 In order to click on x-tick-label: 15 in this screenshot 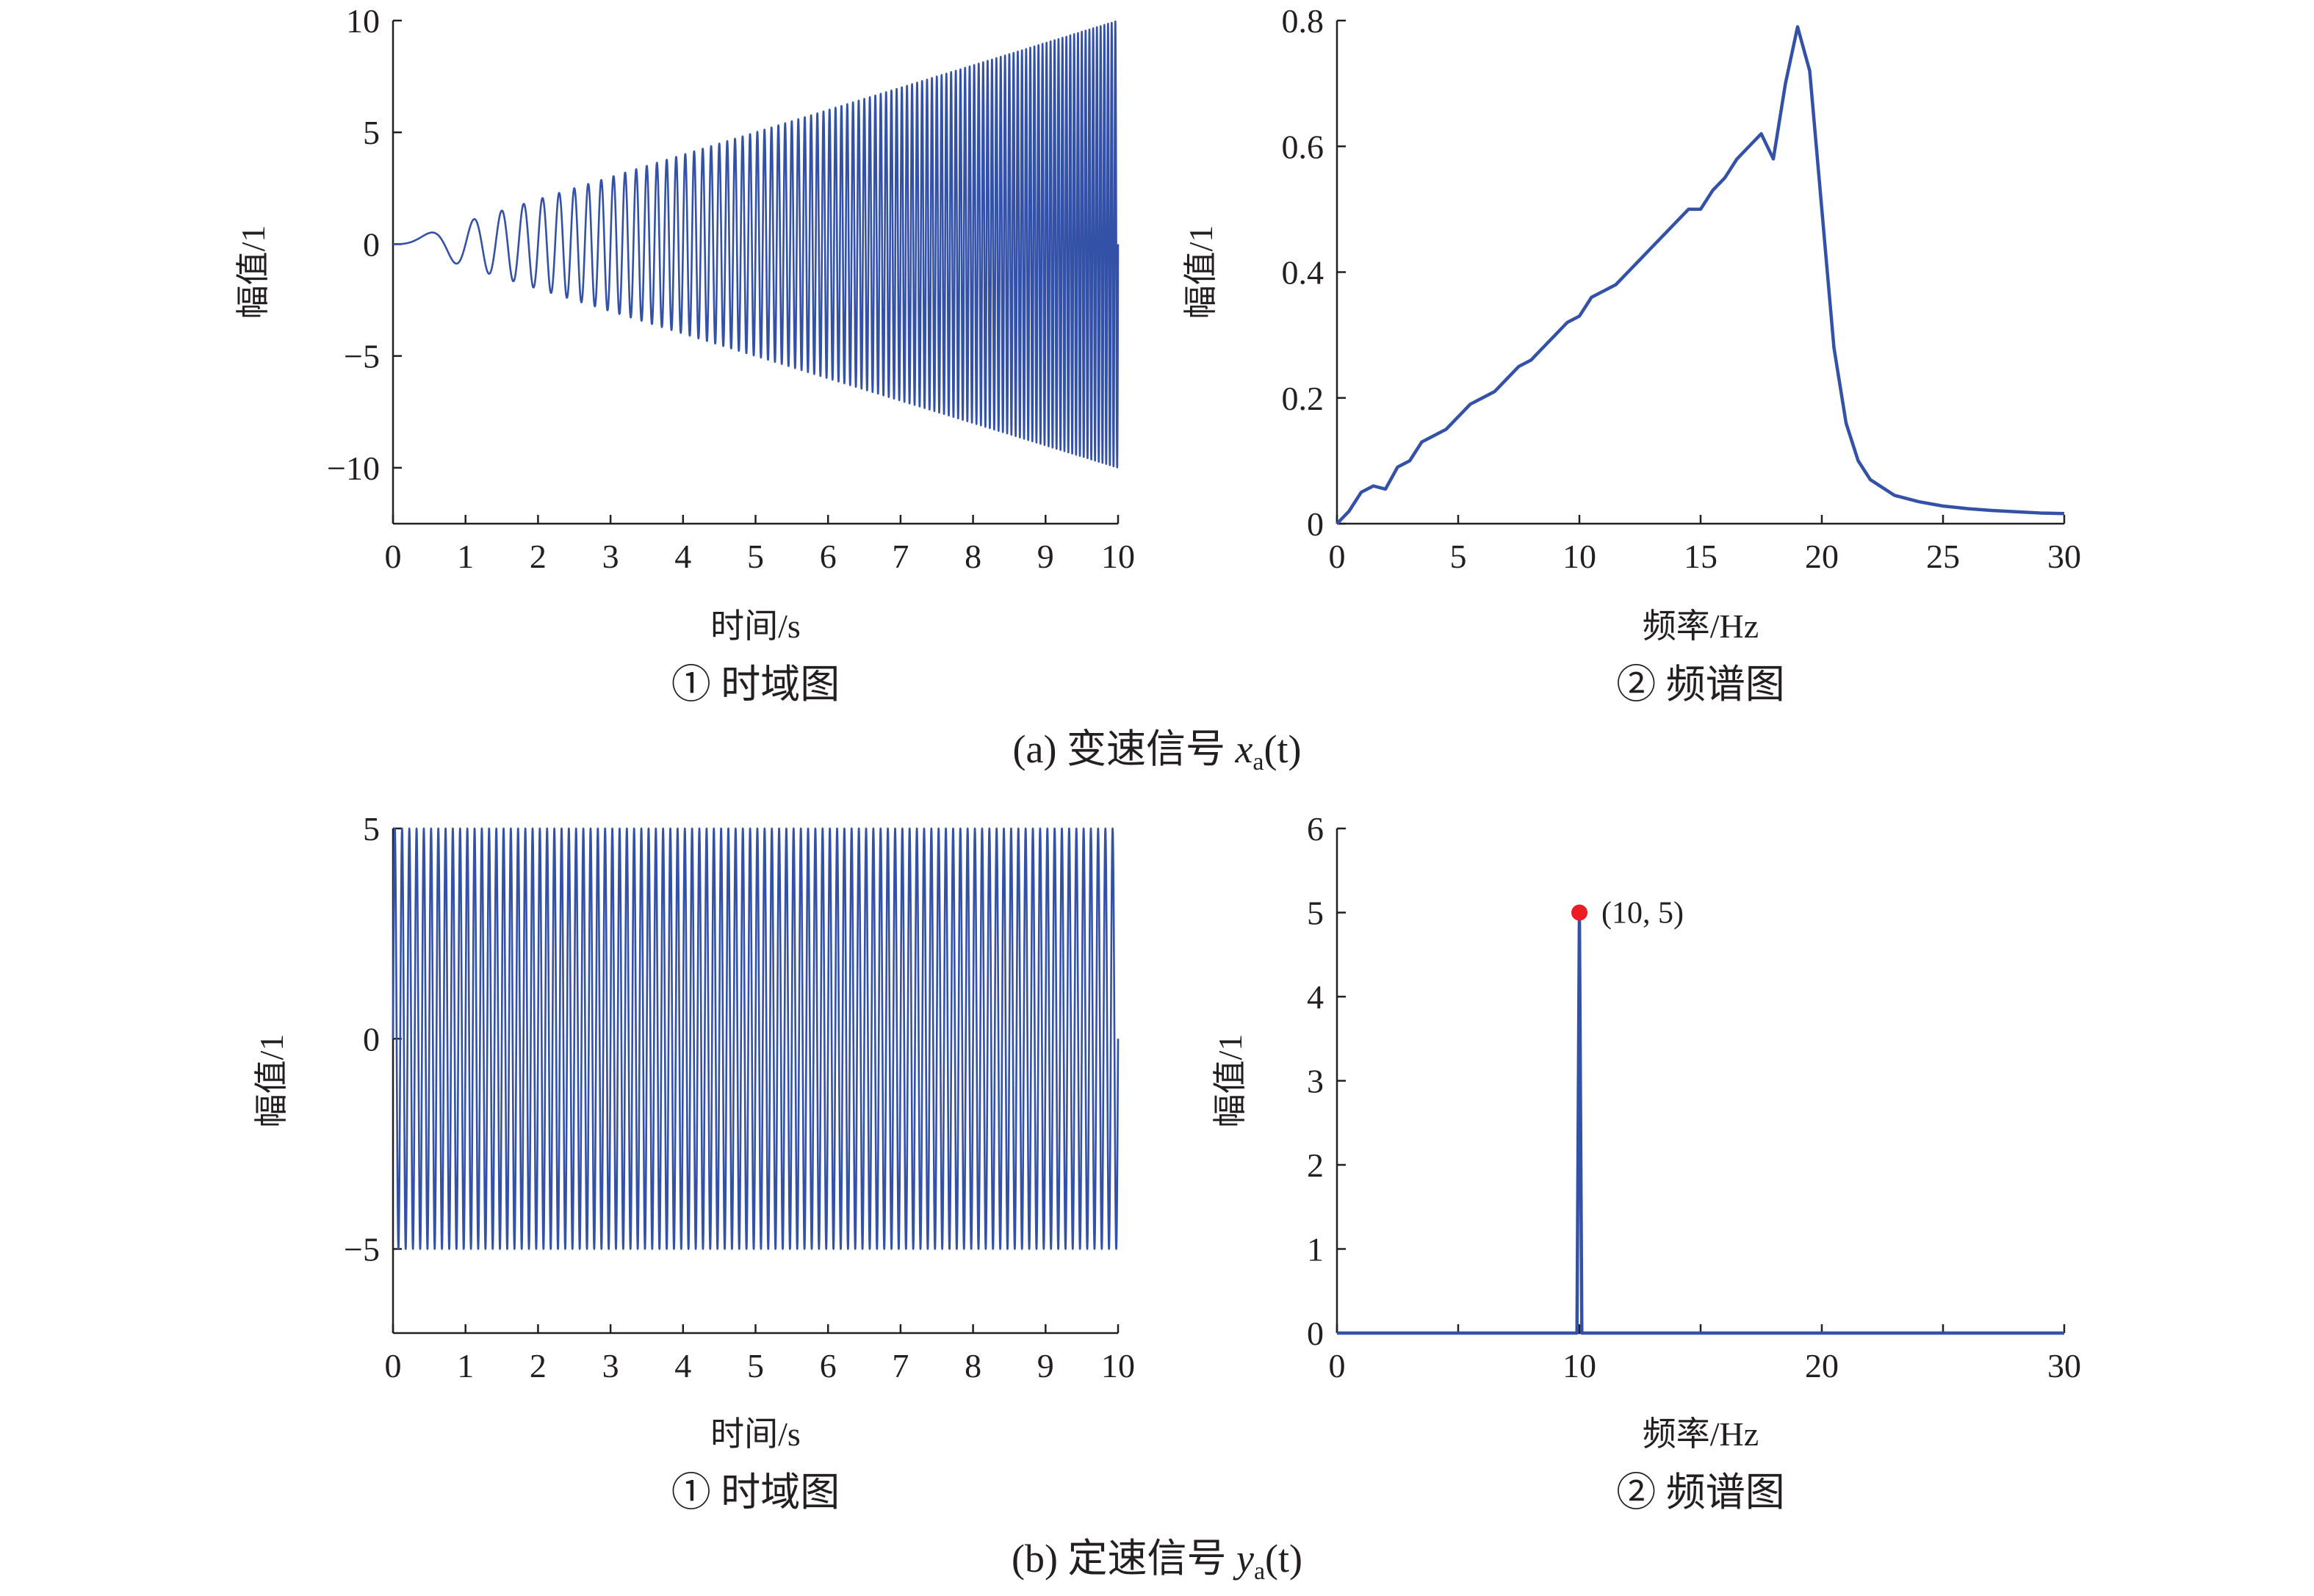, I will do `click(1701, 556)`.